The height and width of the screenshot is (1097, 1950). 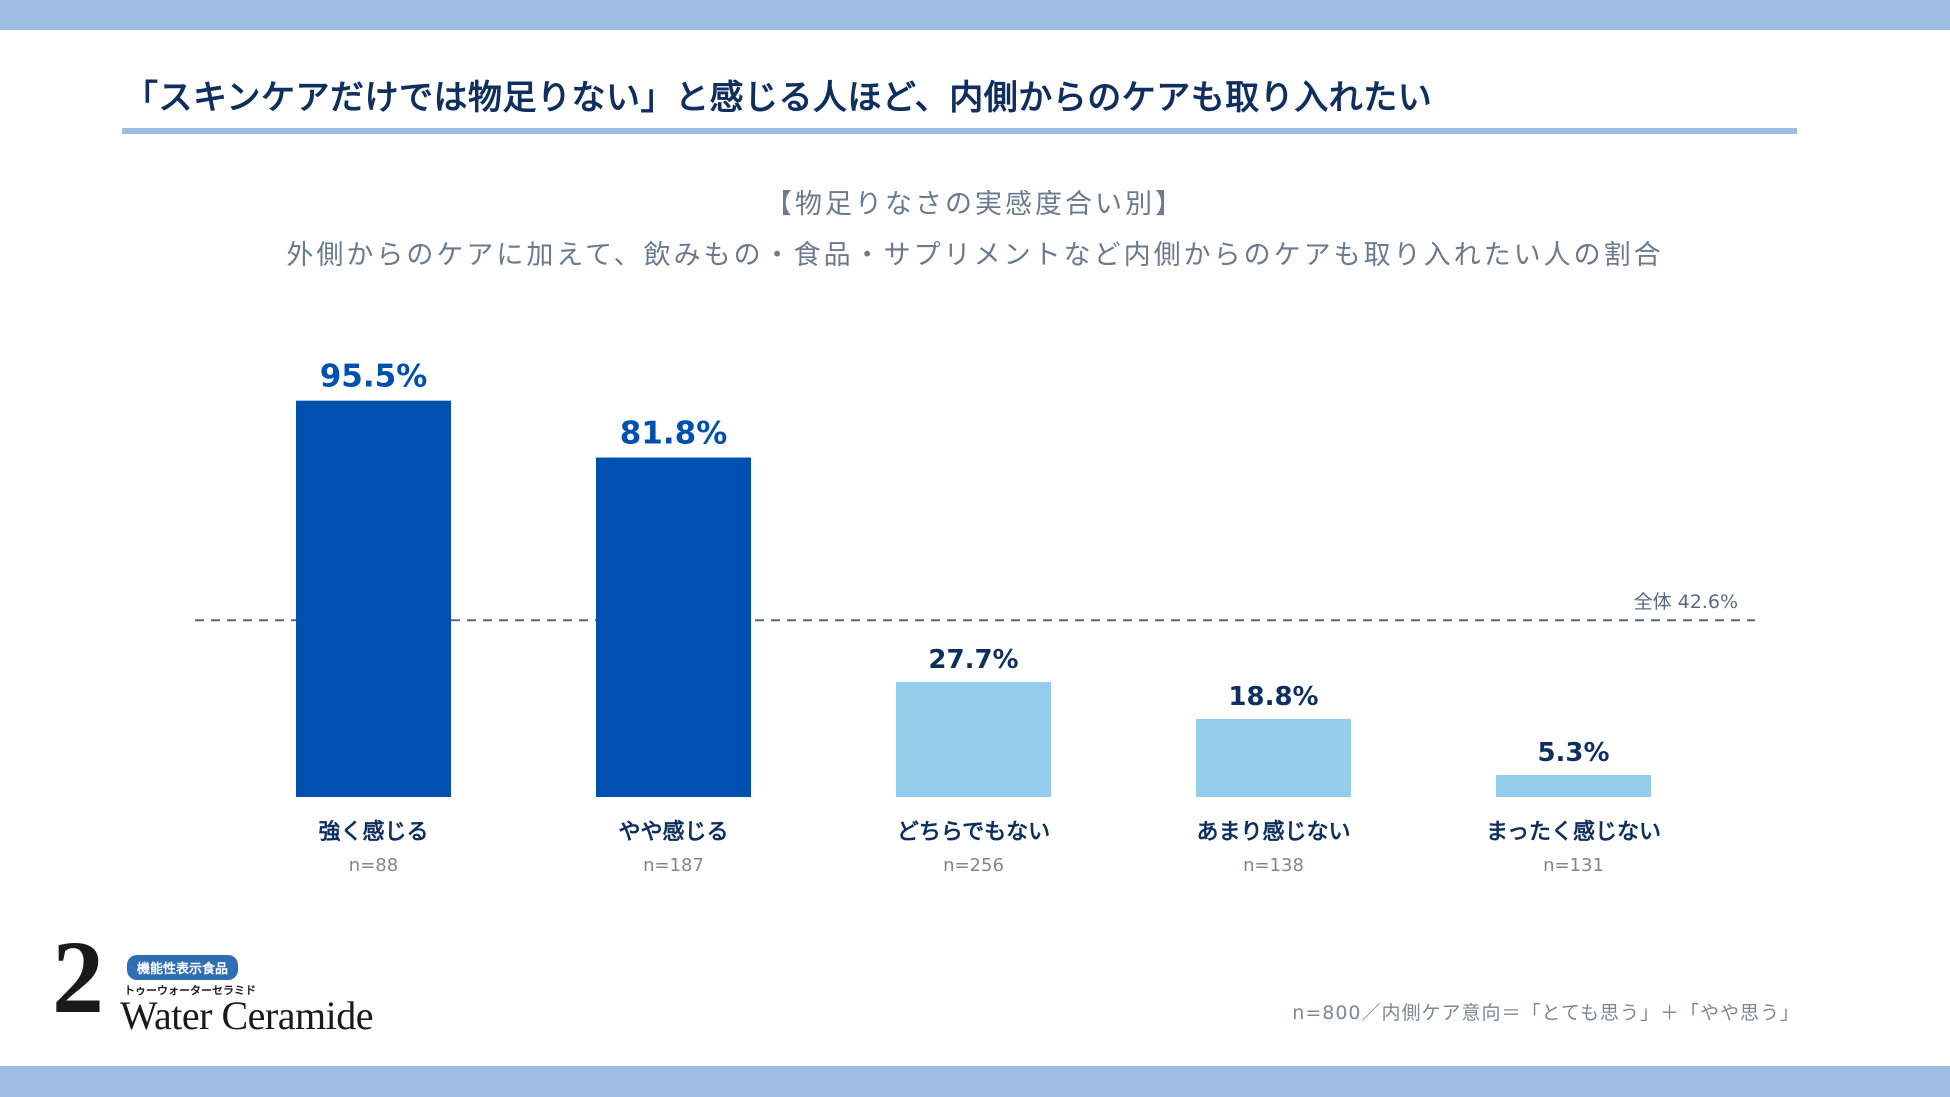 What do you see at coordinates (190, 990) in the screenshot?
I see `logo-kana: トゥーウォーターセラミド` at bounding box center [190, 990].